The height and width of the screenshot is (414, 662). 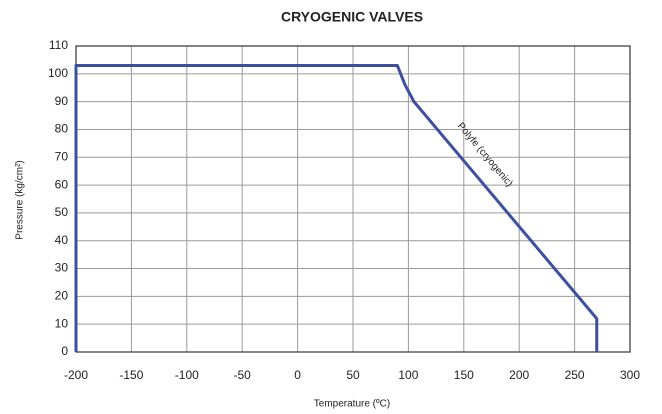 I want to click on x-tick-label: 300, so click(x=630, y=375).